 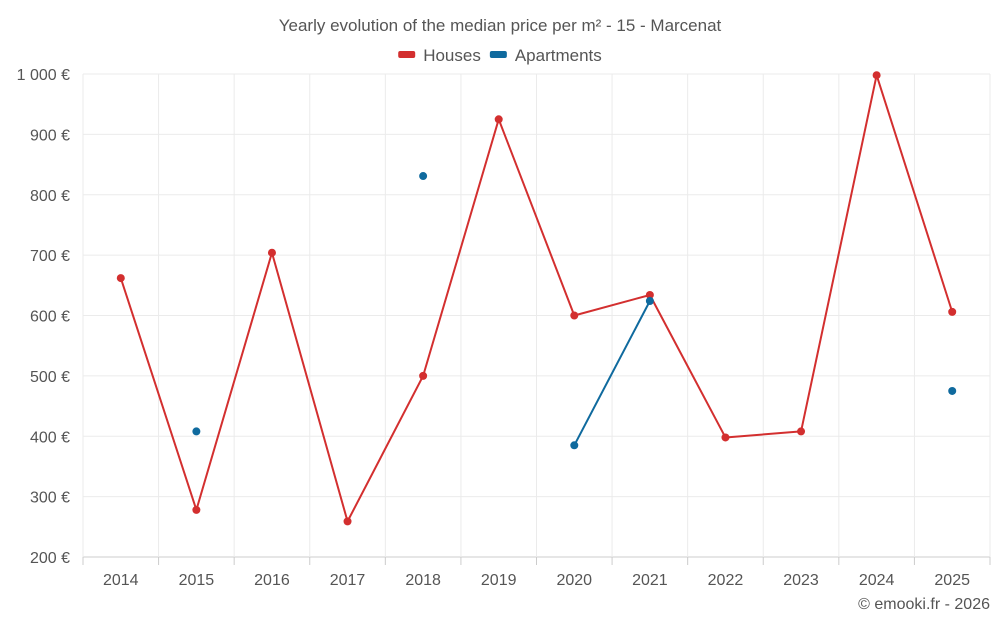 I want to click on houses-point-2024, so click(x=876, y=75).